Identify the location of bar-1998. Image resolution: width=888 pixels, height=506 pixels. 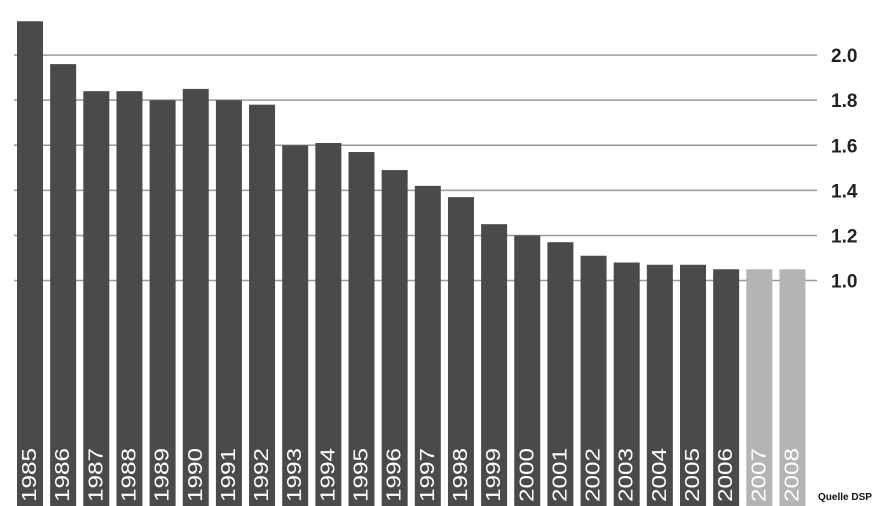
(460, 351).